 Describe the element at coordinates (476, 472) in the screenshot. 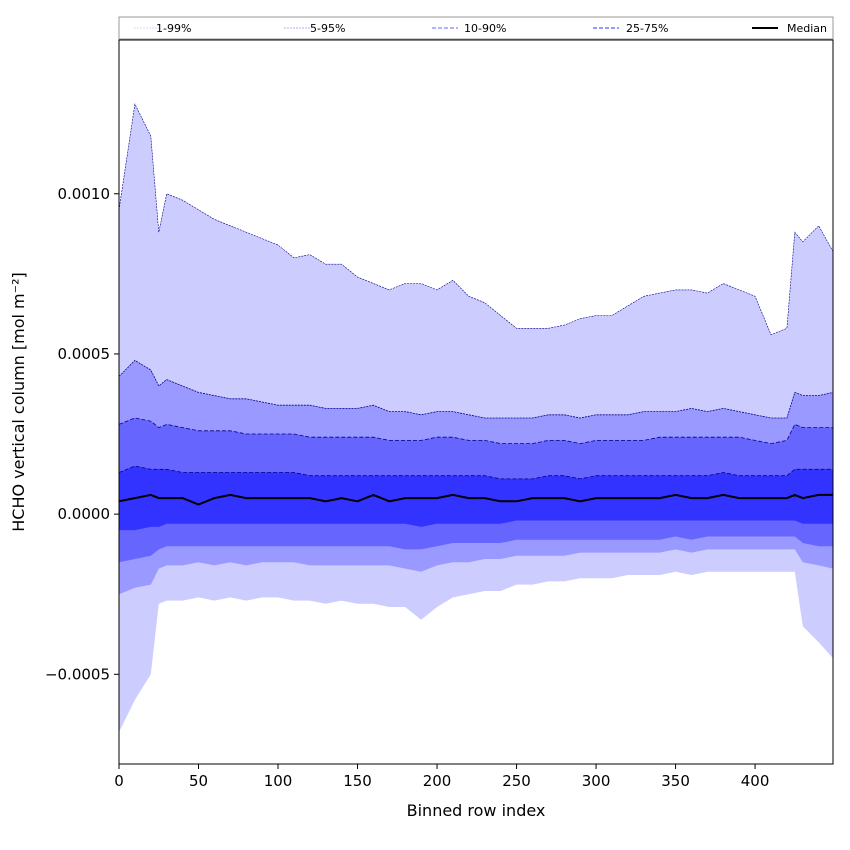

I see `band-25-75-upper-edge` at that location.